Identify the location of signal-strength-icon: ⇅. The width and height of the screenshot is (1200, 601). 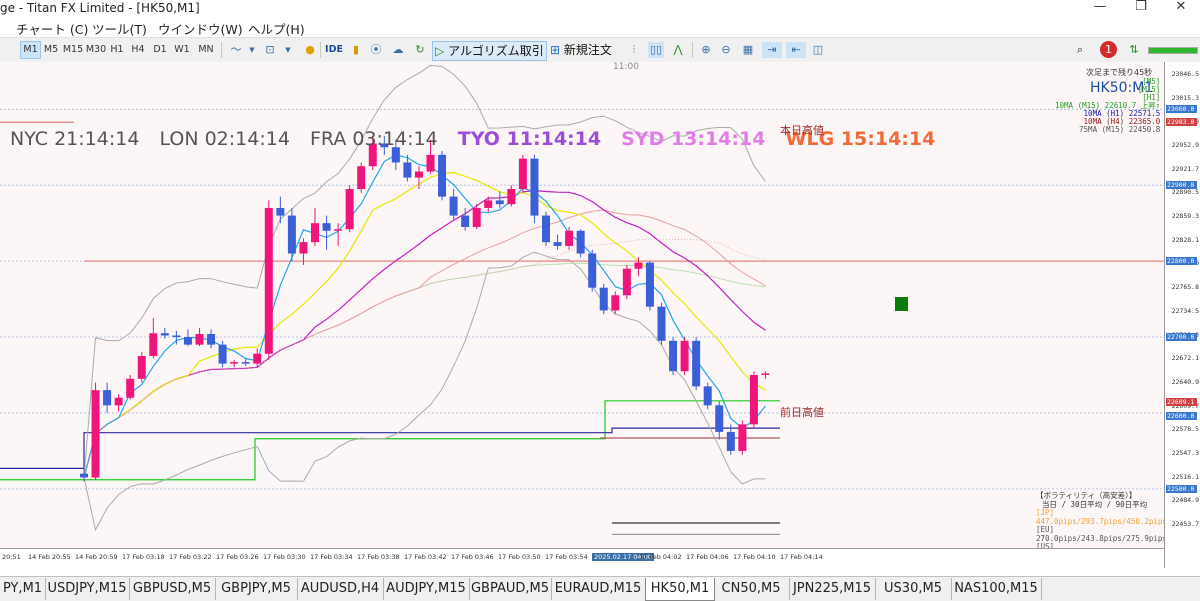
(1134, 49).